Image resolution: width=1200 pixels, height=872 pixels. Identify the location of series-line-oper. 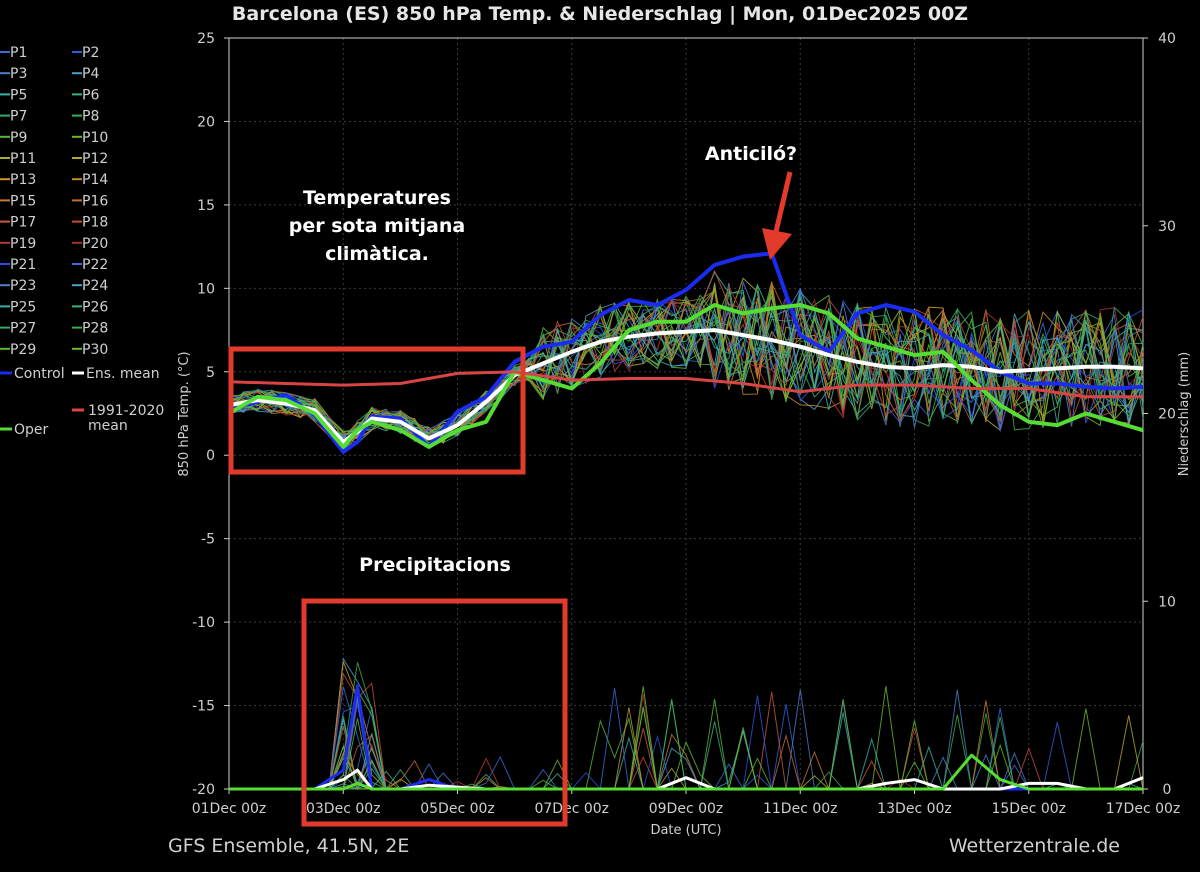
(685, 376).